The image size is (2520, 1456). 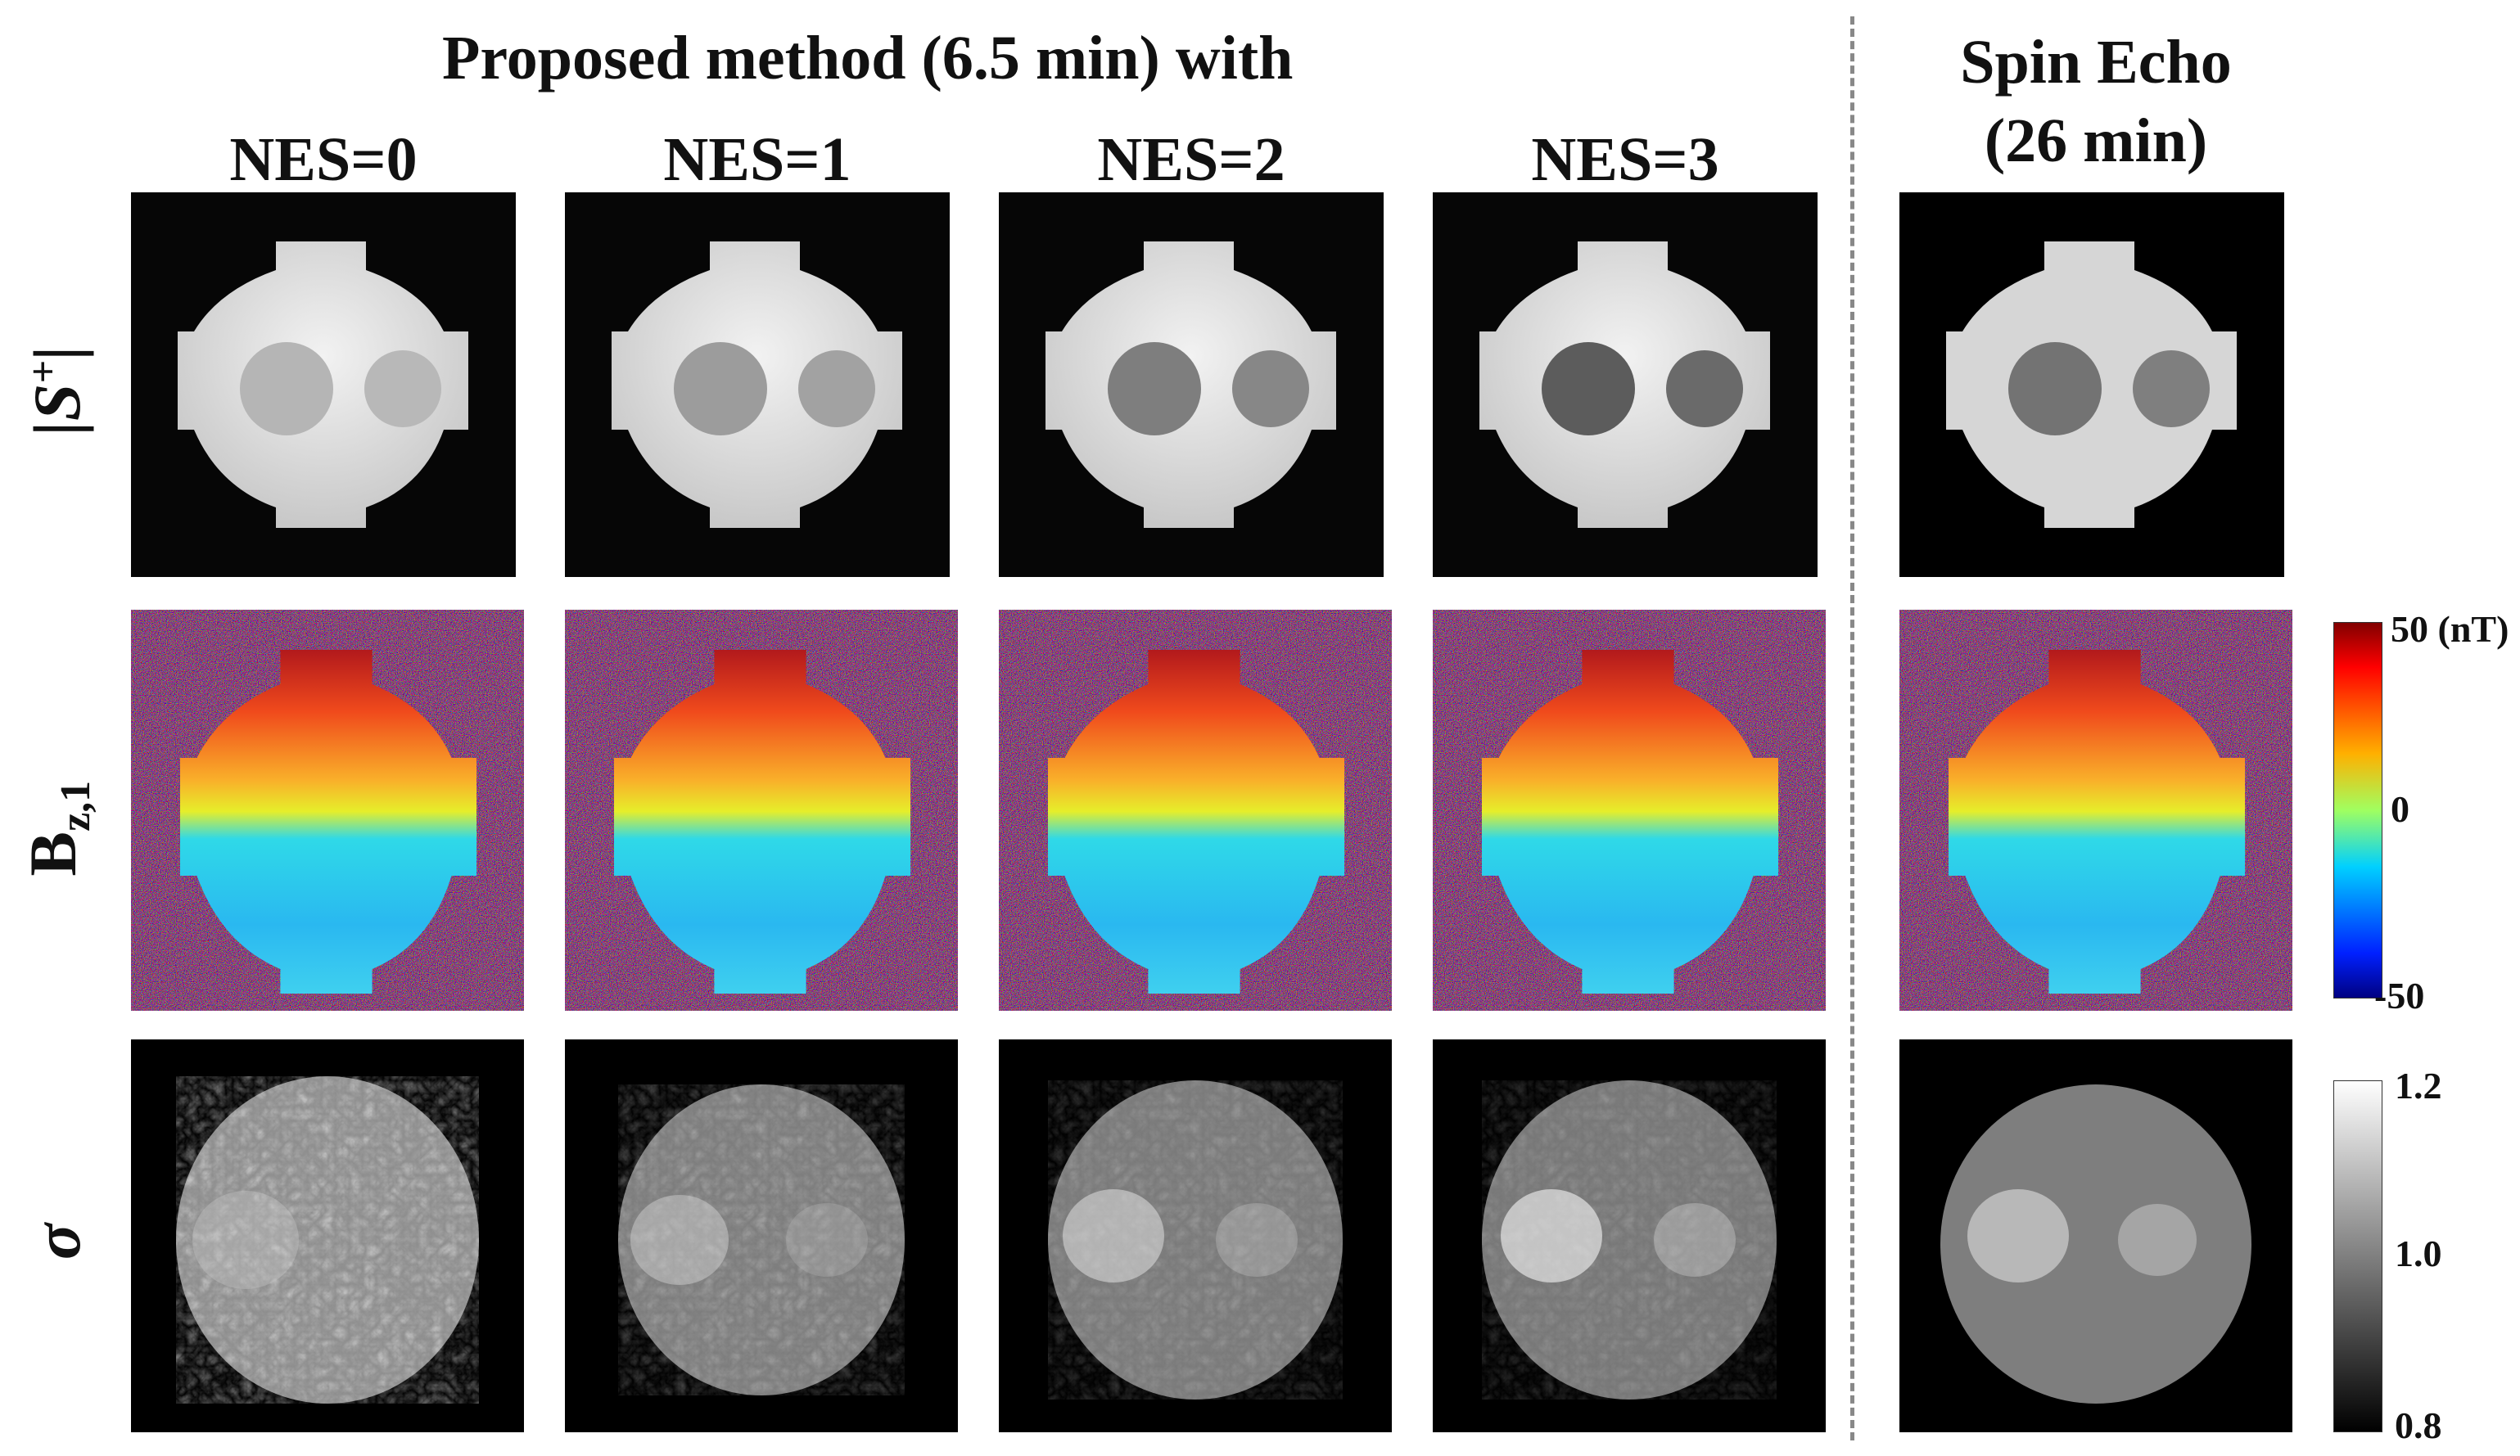 I want to click on sigma-map-nes2, so click(x=1195, y=1235).